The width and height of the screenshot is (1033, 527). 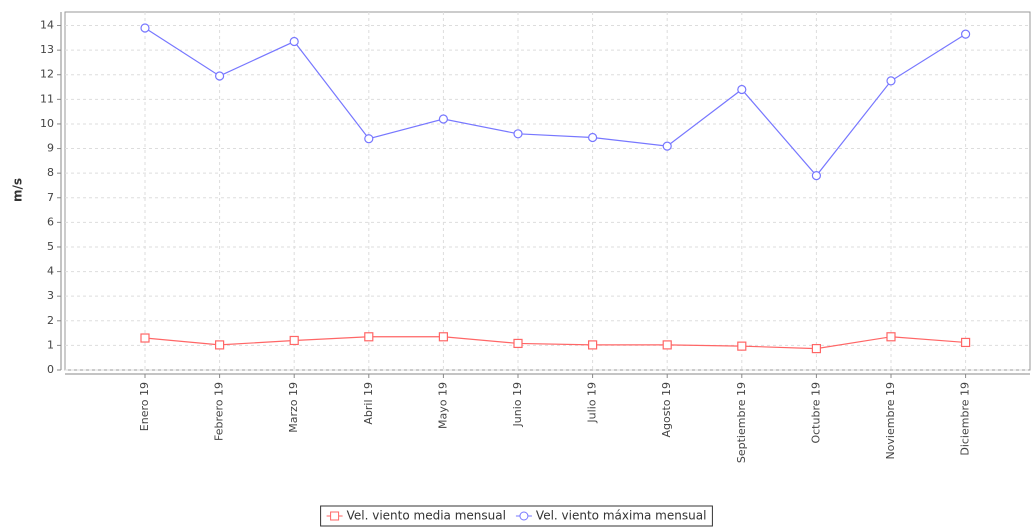 What do you see at coordinates (50, 246) in the screenshot?
I see `y-tick-label: 5` at bounding box center [50, 246].